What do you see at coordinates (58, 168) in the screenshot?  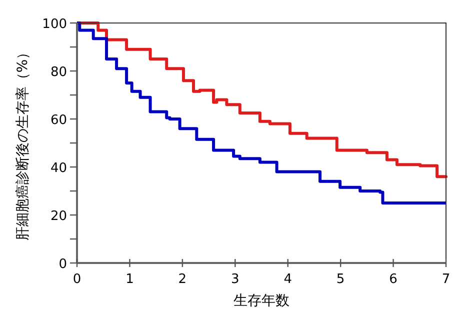 I see `y-tick-label: 40` at bounding box center [58, 168].